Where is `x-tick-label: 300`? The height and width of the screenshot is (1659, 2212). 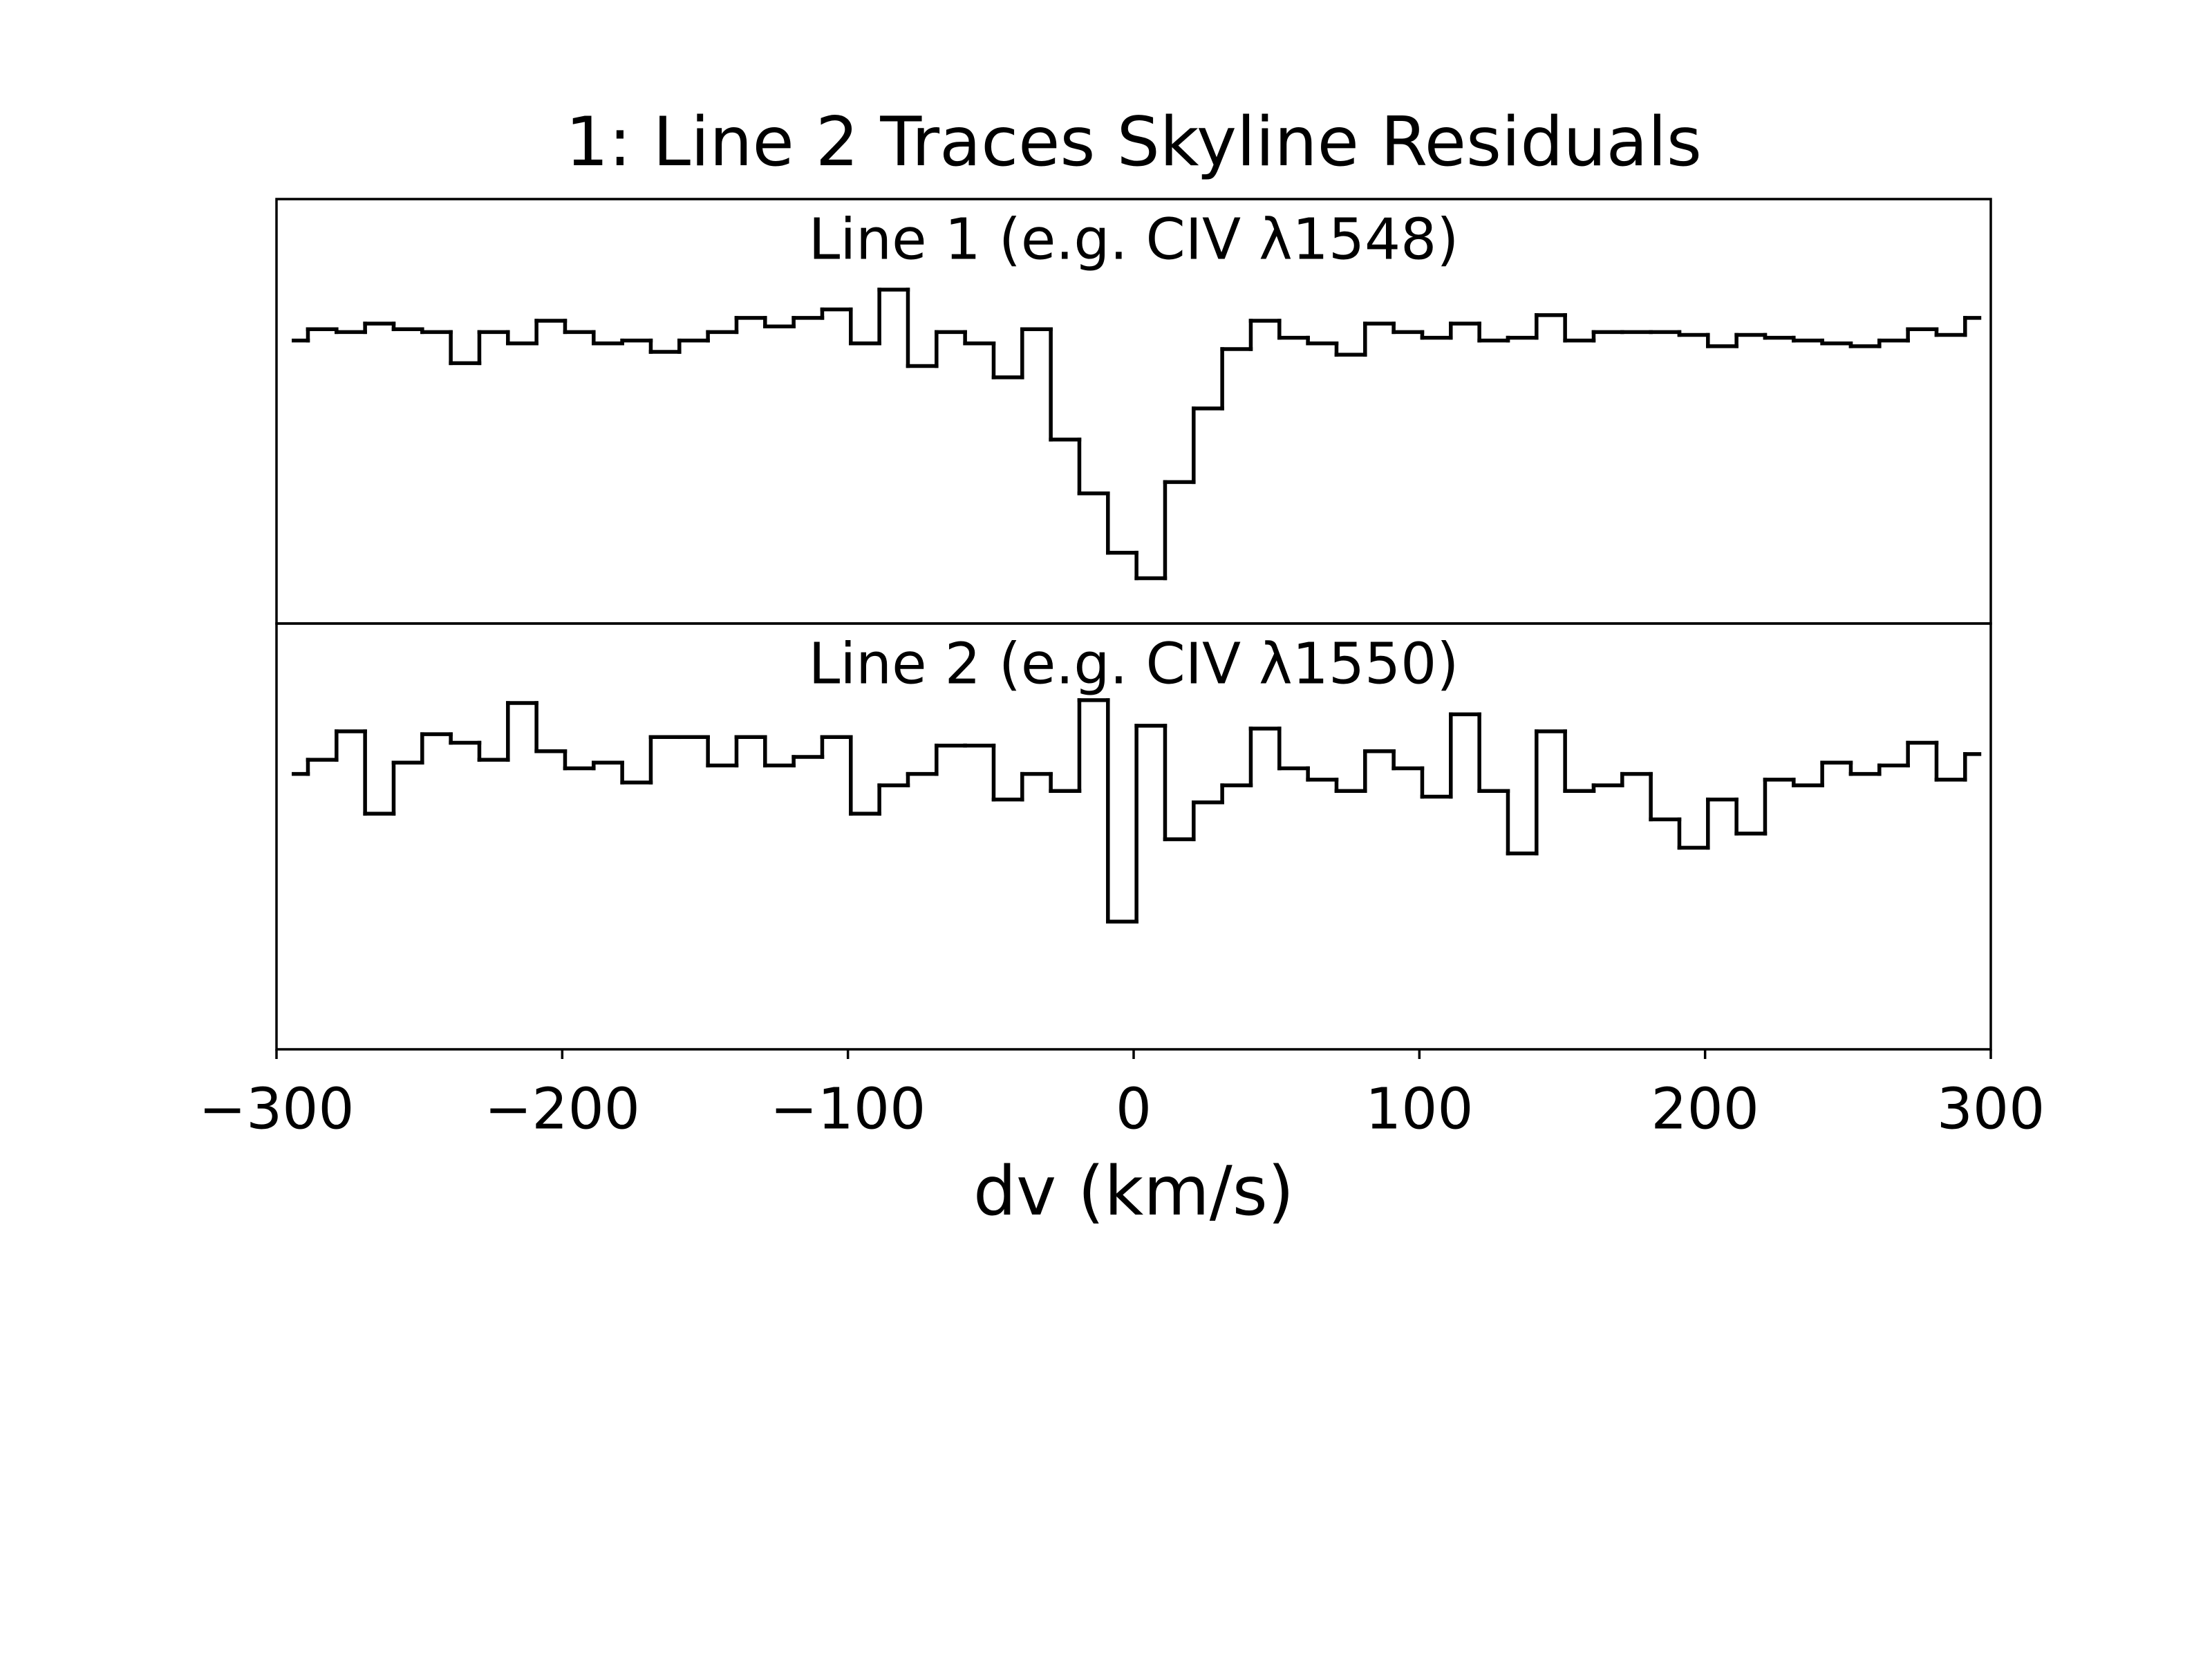 x-tick-label: 300 is located at coordinates (1991, 1109).